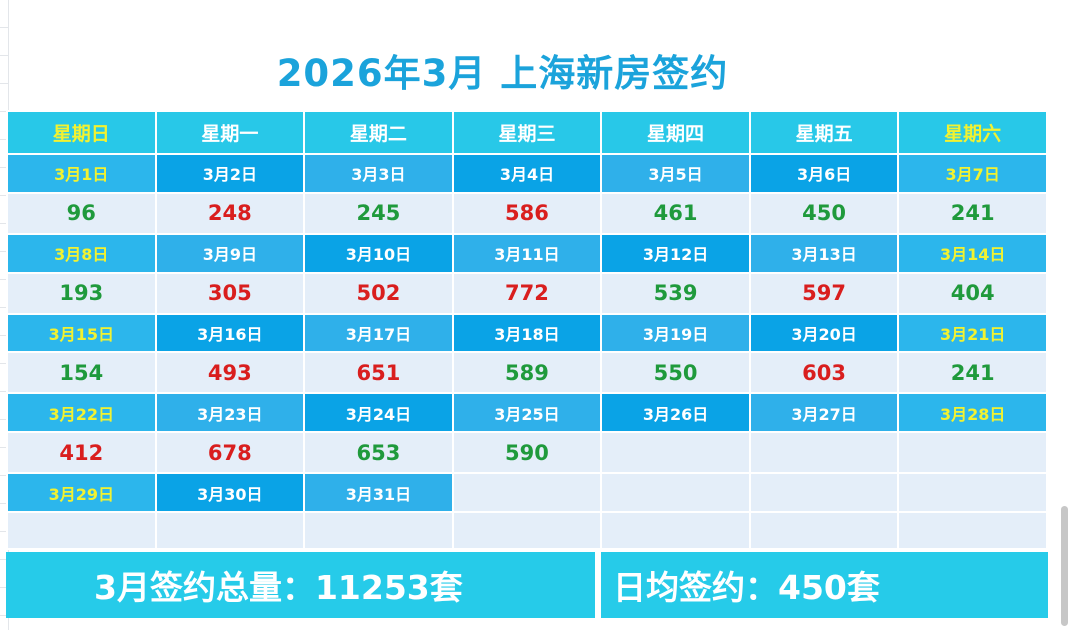  What do you see at coordinates (300, 585) in the screenshot?
I see `monthly-total: 3月签约总量：11253套` at bounding box center [300, 585].